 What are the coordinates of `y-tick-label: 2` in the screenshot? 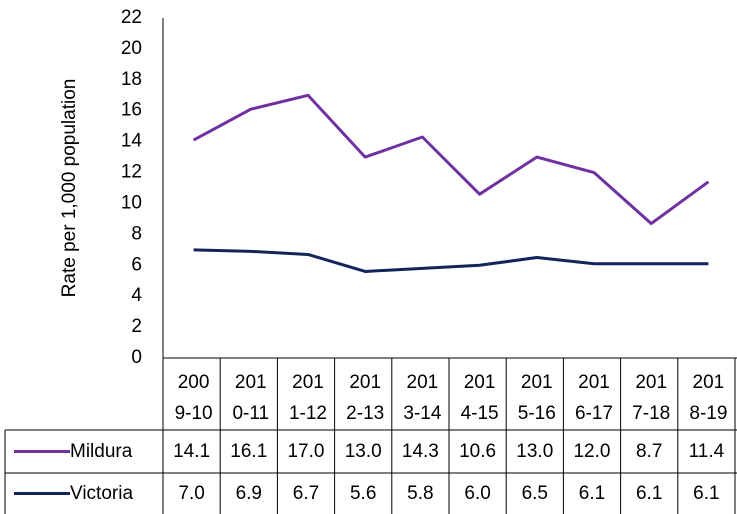 It's located at (136, 326).